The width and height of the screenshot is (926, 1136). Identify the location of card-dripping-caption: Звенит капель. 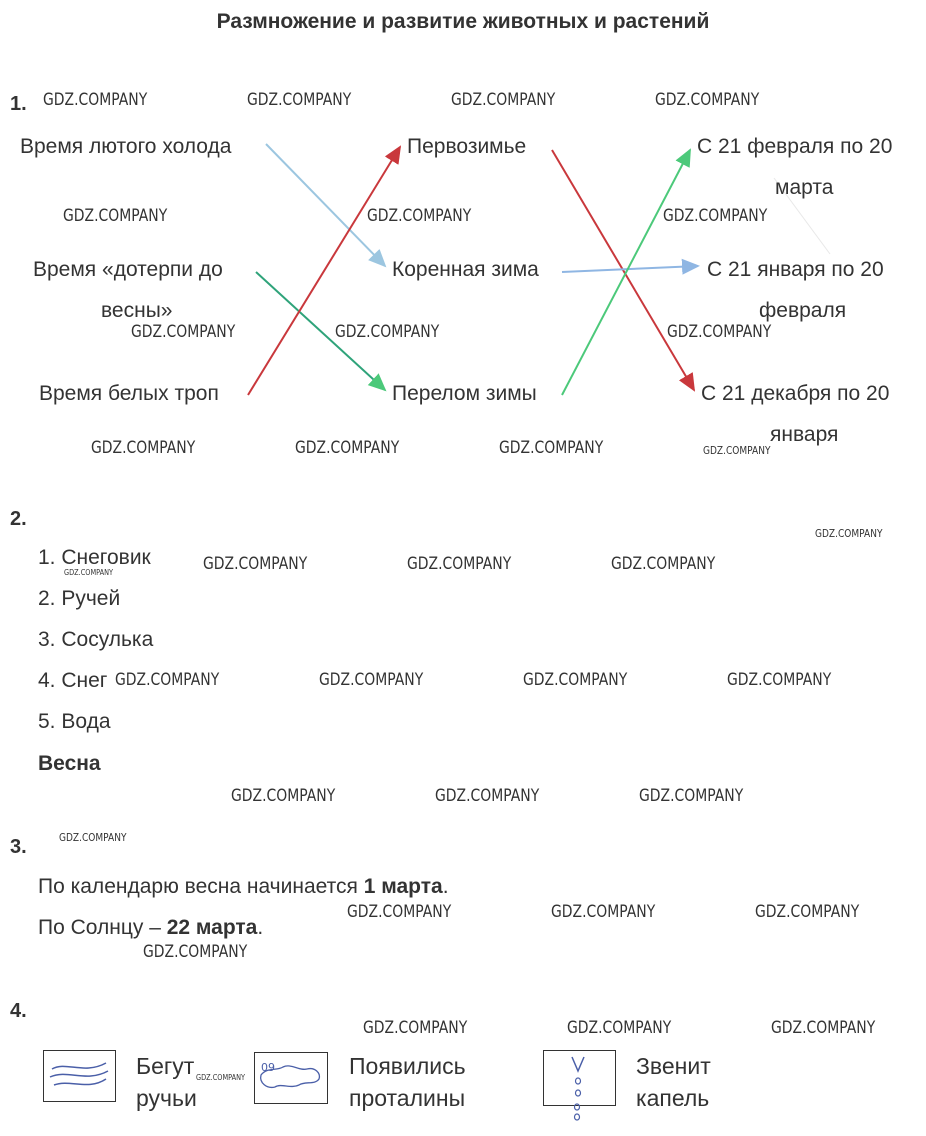
(673, 1082).